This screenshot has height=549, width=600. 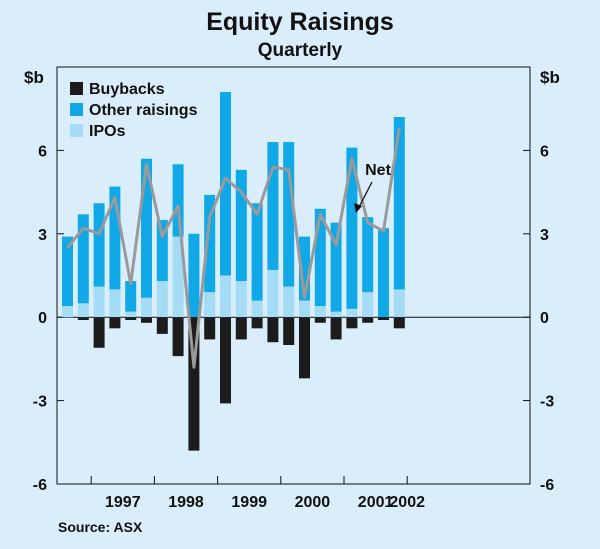 What do you see at coordinates (547, 402) in the screenshot?
I see `y-tick-label-right: -3` at bounding box center [547, 402].